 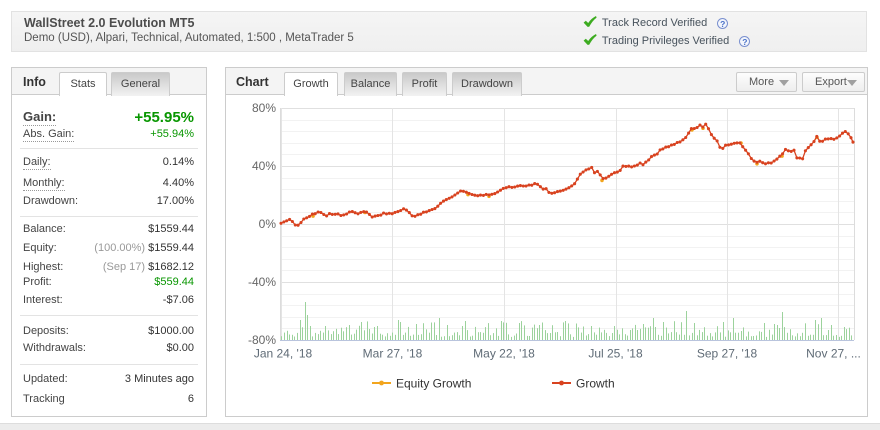 What do you see at coordinates (727, 354) in the screenshot?
I see `svg-text: Sep 27, '18` at bounding box center [727, 354].